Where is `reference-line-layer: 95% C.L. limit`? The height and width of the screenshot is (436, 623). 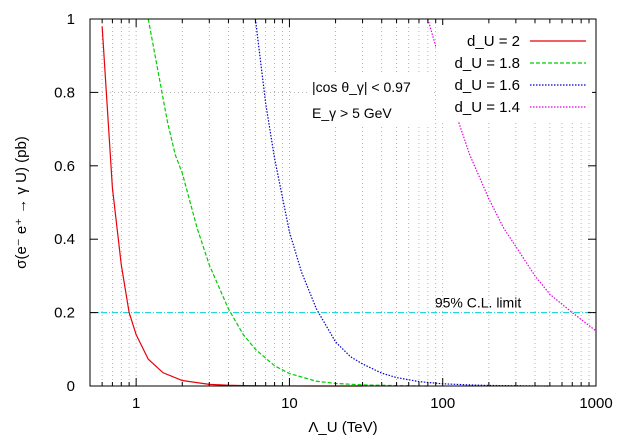 reference-line-layer: 95% C.L. limit is located at coordinates (343, 304).